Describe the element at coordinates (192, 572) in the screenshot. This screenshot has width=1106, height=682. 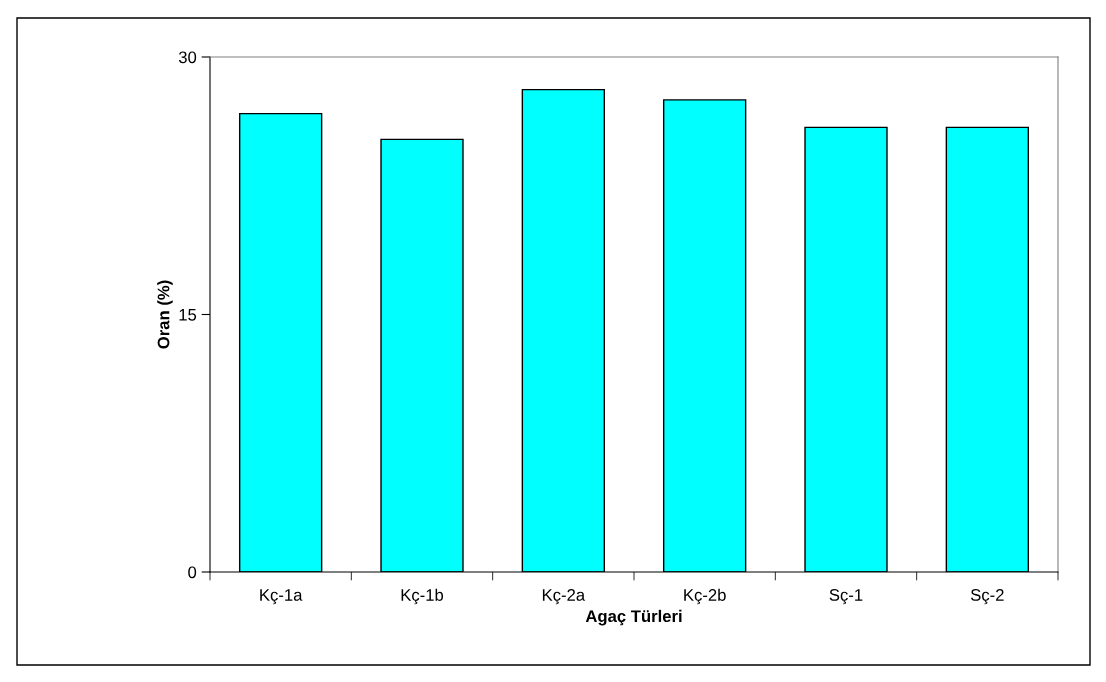
I see `y-tick-label: 0` at that location.